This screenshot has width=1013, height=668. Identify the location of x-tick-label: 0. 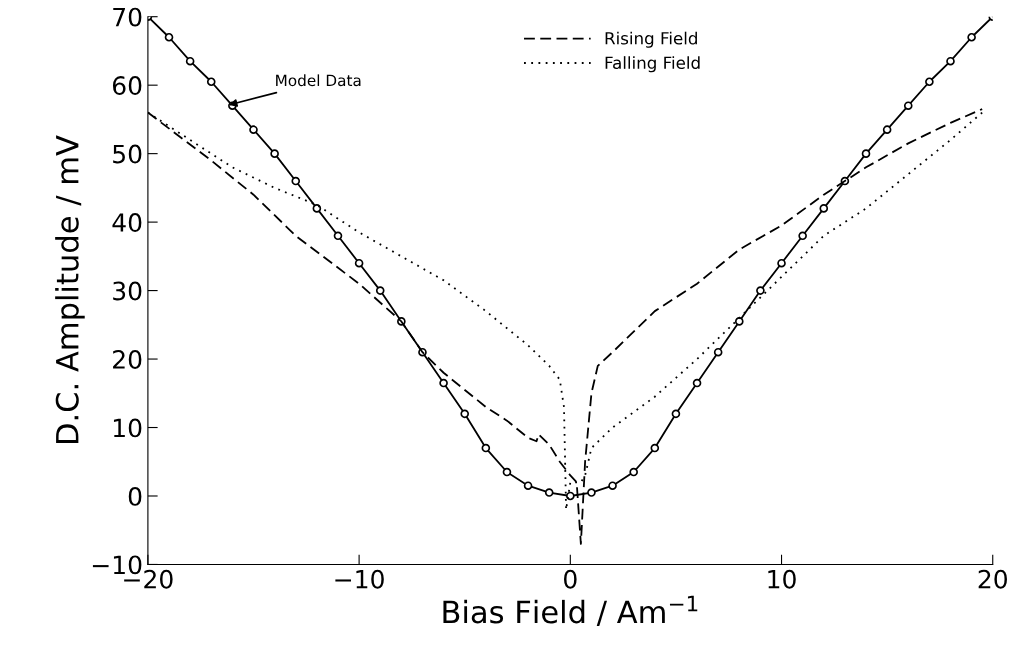
(570, 579).